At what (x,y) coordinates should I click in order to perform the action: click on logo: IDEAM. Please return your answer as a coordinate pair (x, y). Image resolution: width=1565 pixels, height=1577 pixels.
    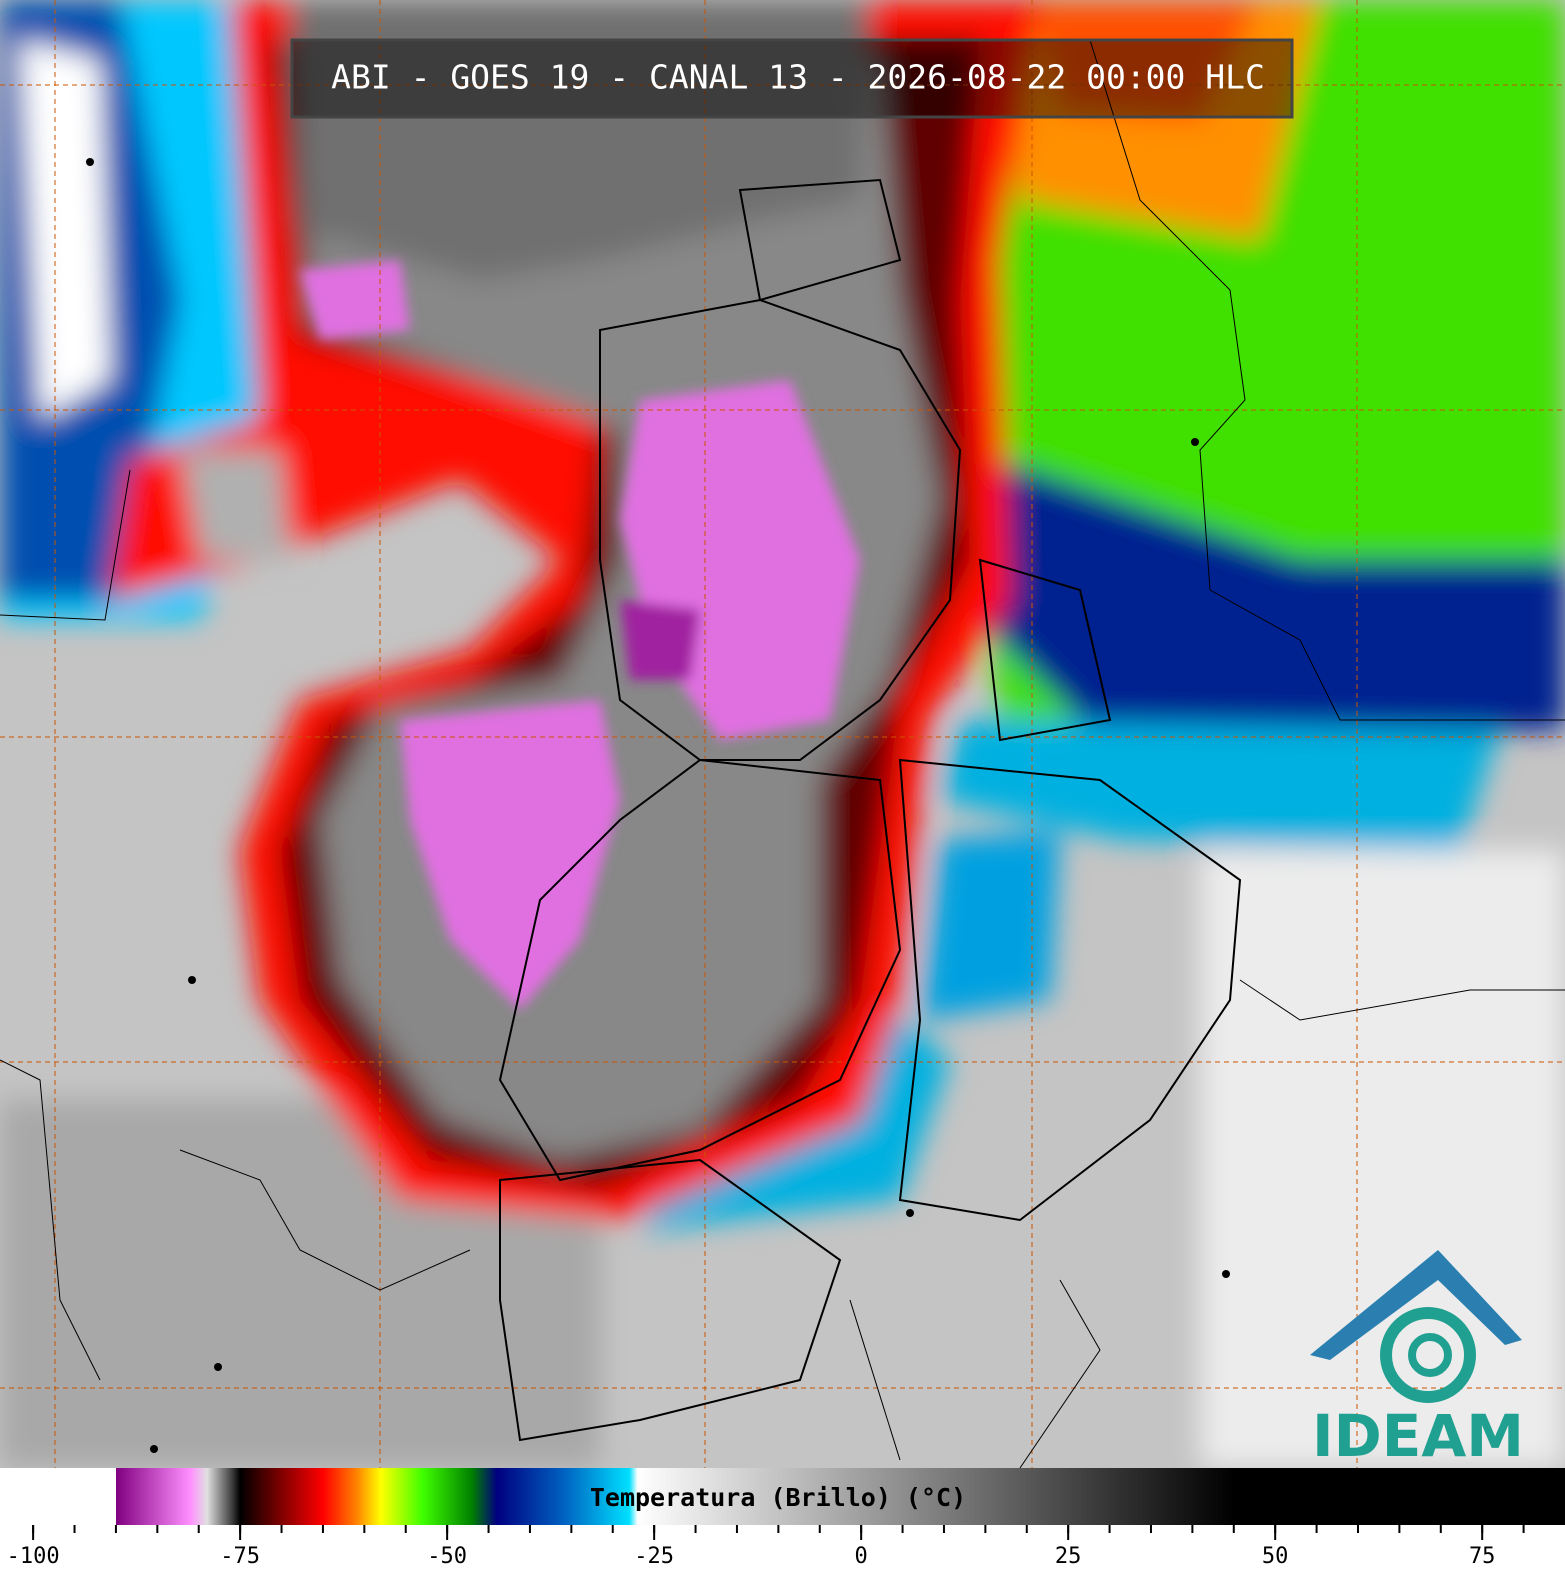
    Looking at the image, I should click on (1417, 1360).